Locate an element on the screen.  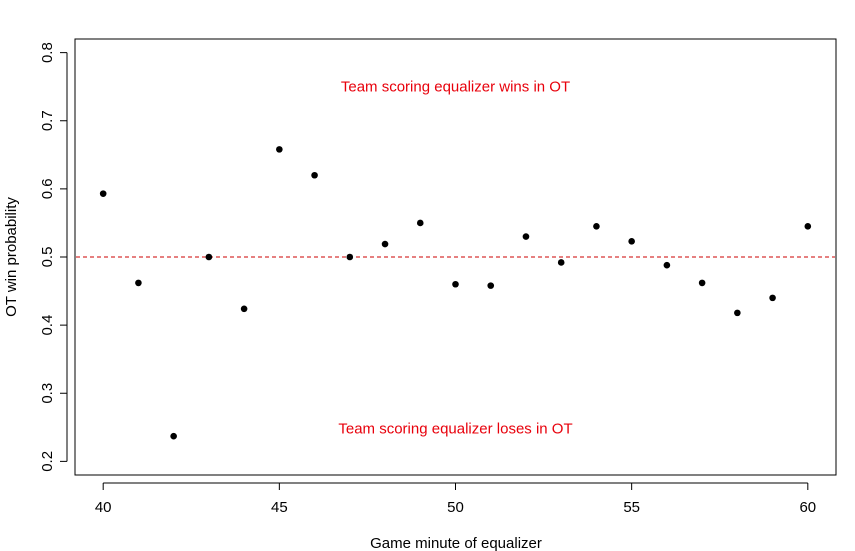
y-tick-label: 0.4 is located at coordinates (47, 325).